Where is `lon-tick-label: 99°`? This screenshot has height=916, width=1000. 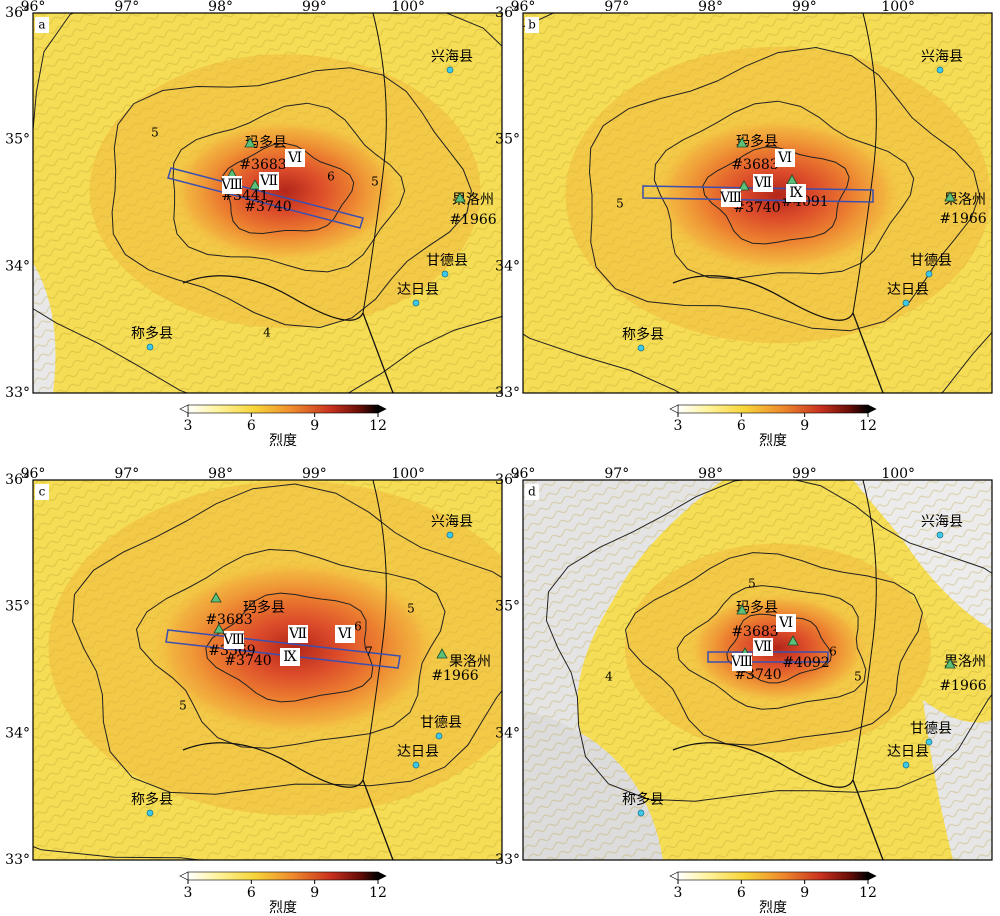 lon-tick-label: 99° is located at coordinates (314, 474).